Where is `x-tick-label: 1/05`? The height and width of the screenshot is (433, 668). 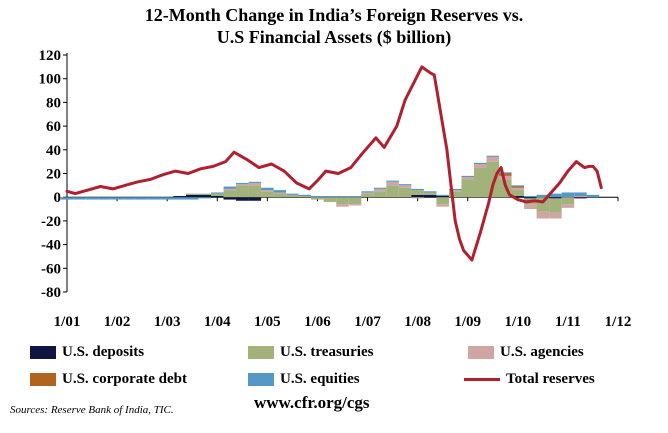 x-tick-label: 1/05 is located at coordinates (267, 322).